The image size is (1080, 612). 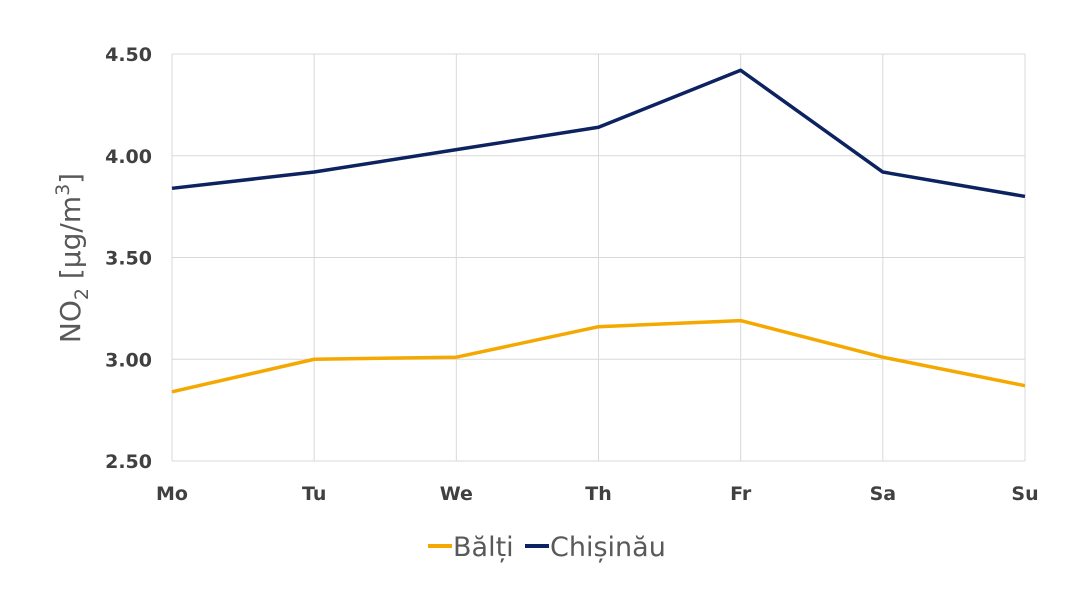 I want to click on y-axis-ticks: 2.50 3.00 3.50 4.00 4.50, so click(x=128, y=258).